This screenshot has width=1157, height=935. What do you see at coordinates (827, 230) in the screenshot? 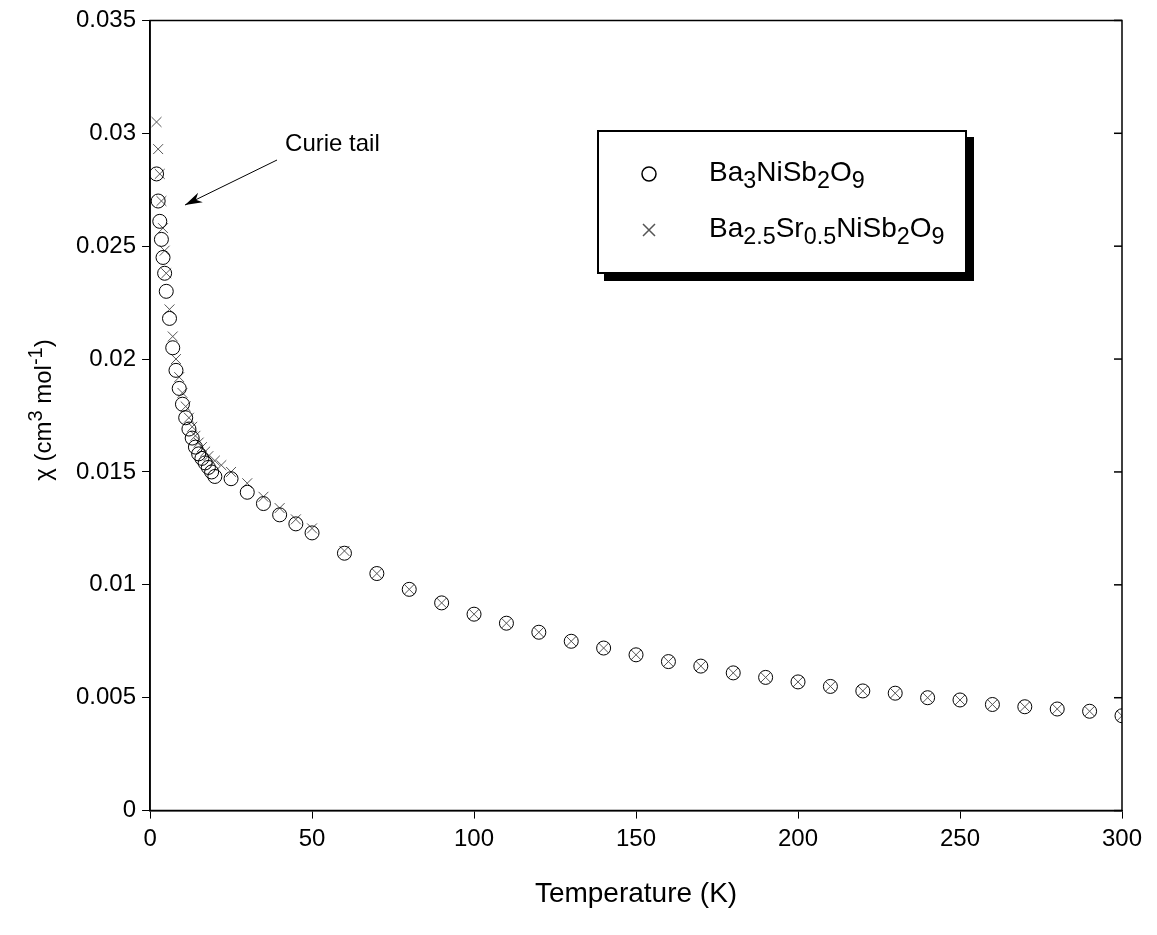
I see `legend-label: Ba$_{2.5}$Sr$_{0.5}$NiSb$_{2}$O$_{9}$` at bounding box center [827, 230].